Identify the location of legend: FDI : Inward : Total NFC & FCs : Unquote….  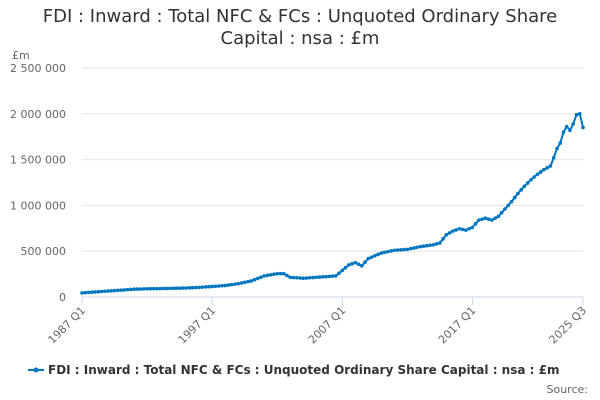
(293, 370).